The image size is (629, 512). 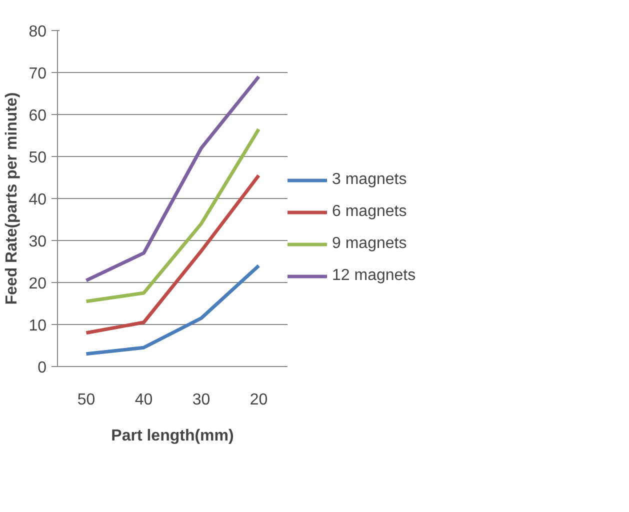 I want to click on y-tick-label: 30, so click(x=37, y=242).